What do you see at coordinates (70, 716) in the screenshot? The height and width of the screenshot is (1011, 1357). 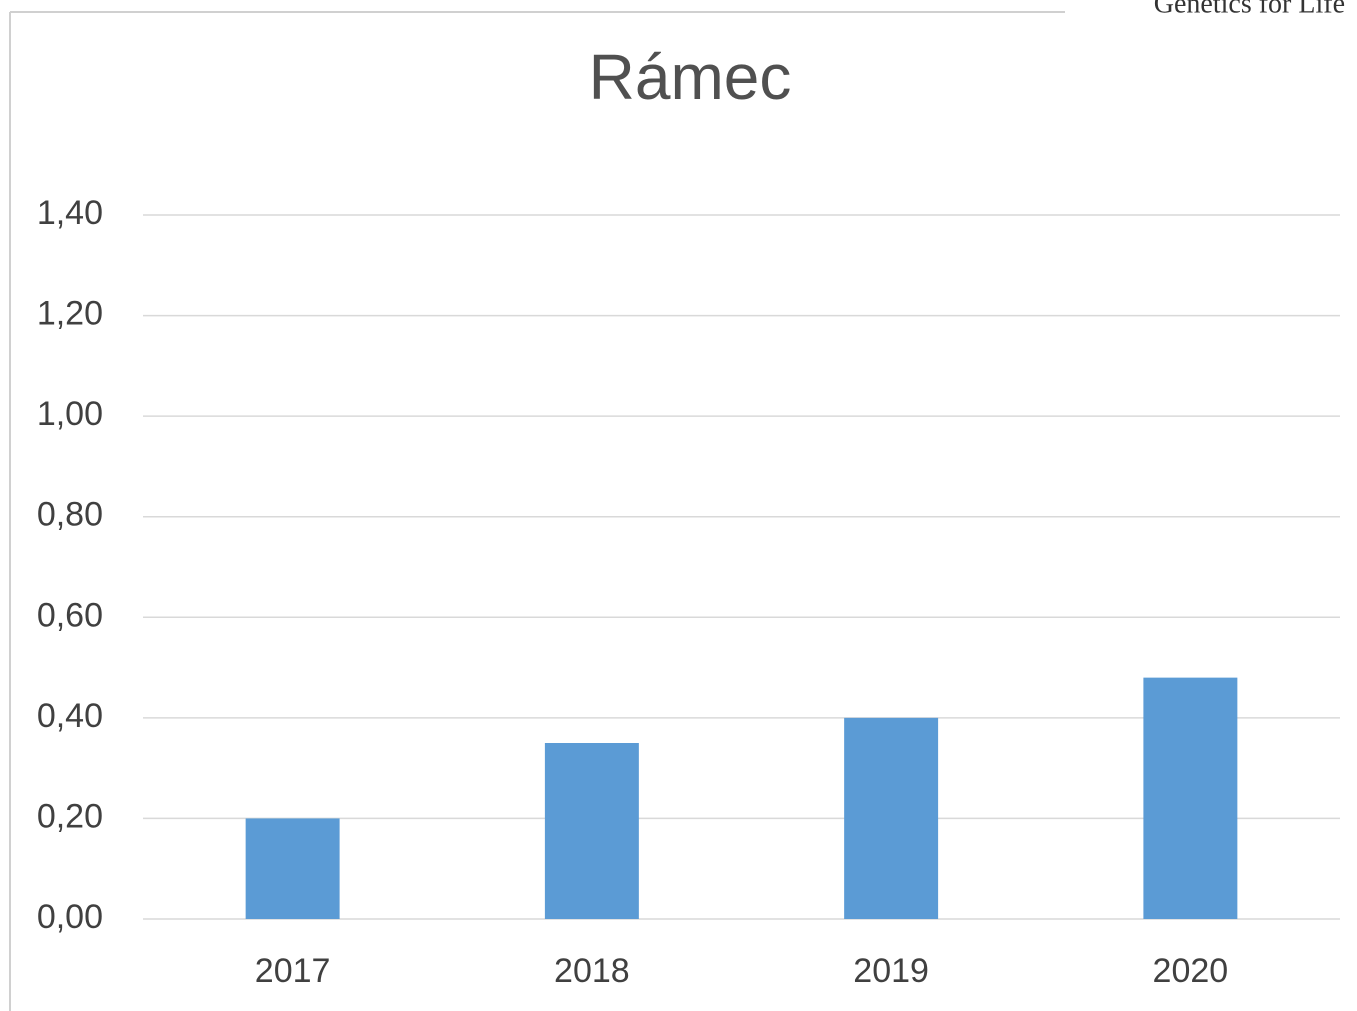 I see `y-tick-label: 0,40` at bounding box center [70, 716].